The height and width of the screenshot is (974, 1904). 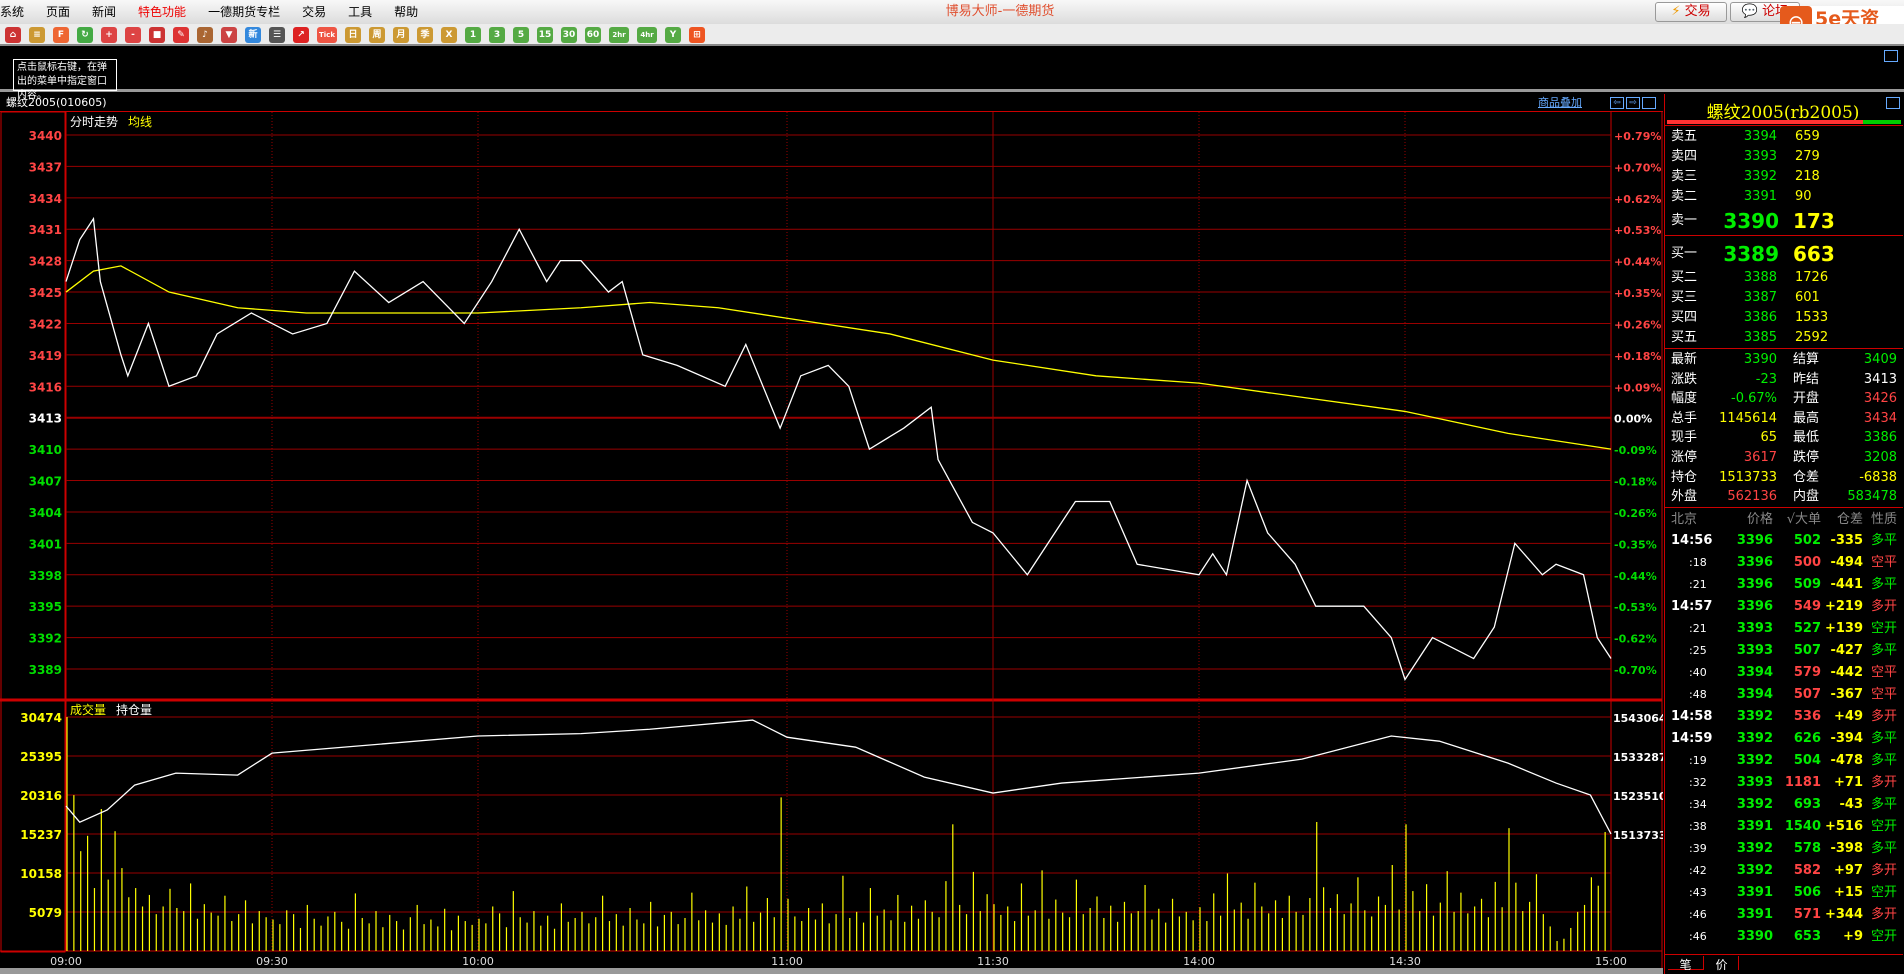 I want to click on tab-price: 价, so click(x=1722, y=964).